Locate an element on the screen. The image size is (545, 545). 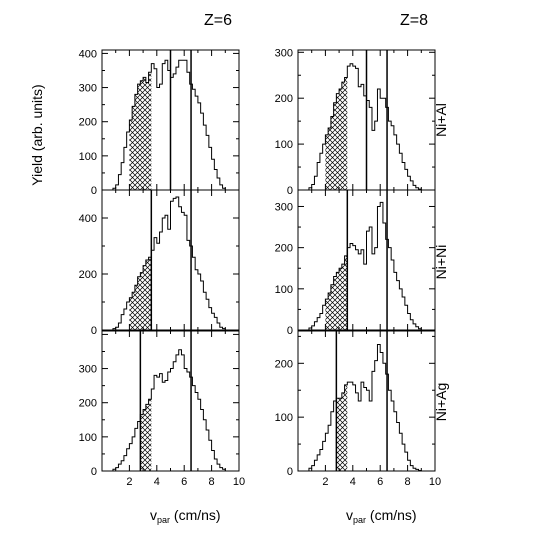
row-label-ni-al: Ni+Al is located at coordinates (441, 120).